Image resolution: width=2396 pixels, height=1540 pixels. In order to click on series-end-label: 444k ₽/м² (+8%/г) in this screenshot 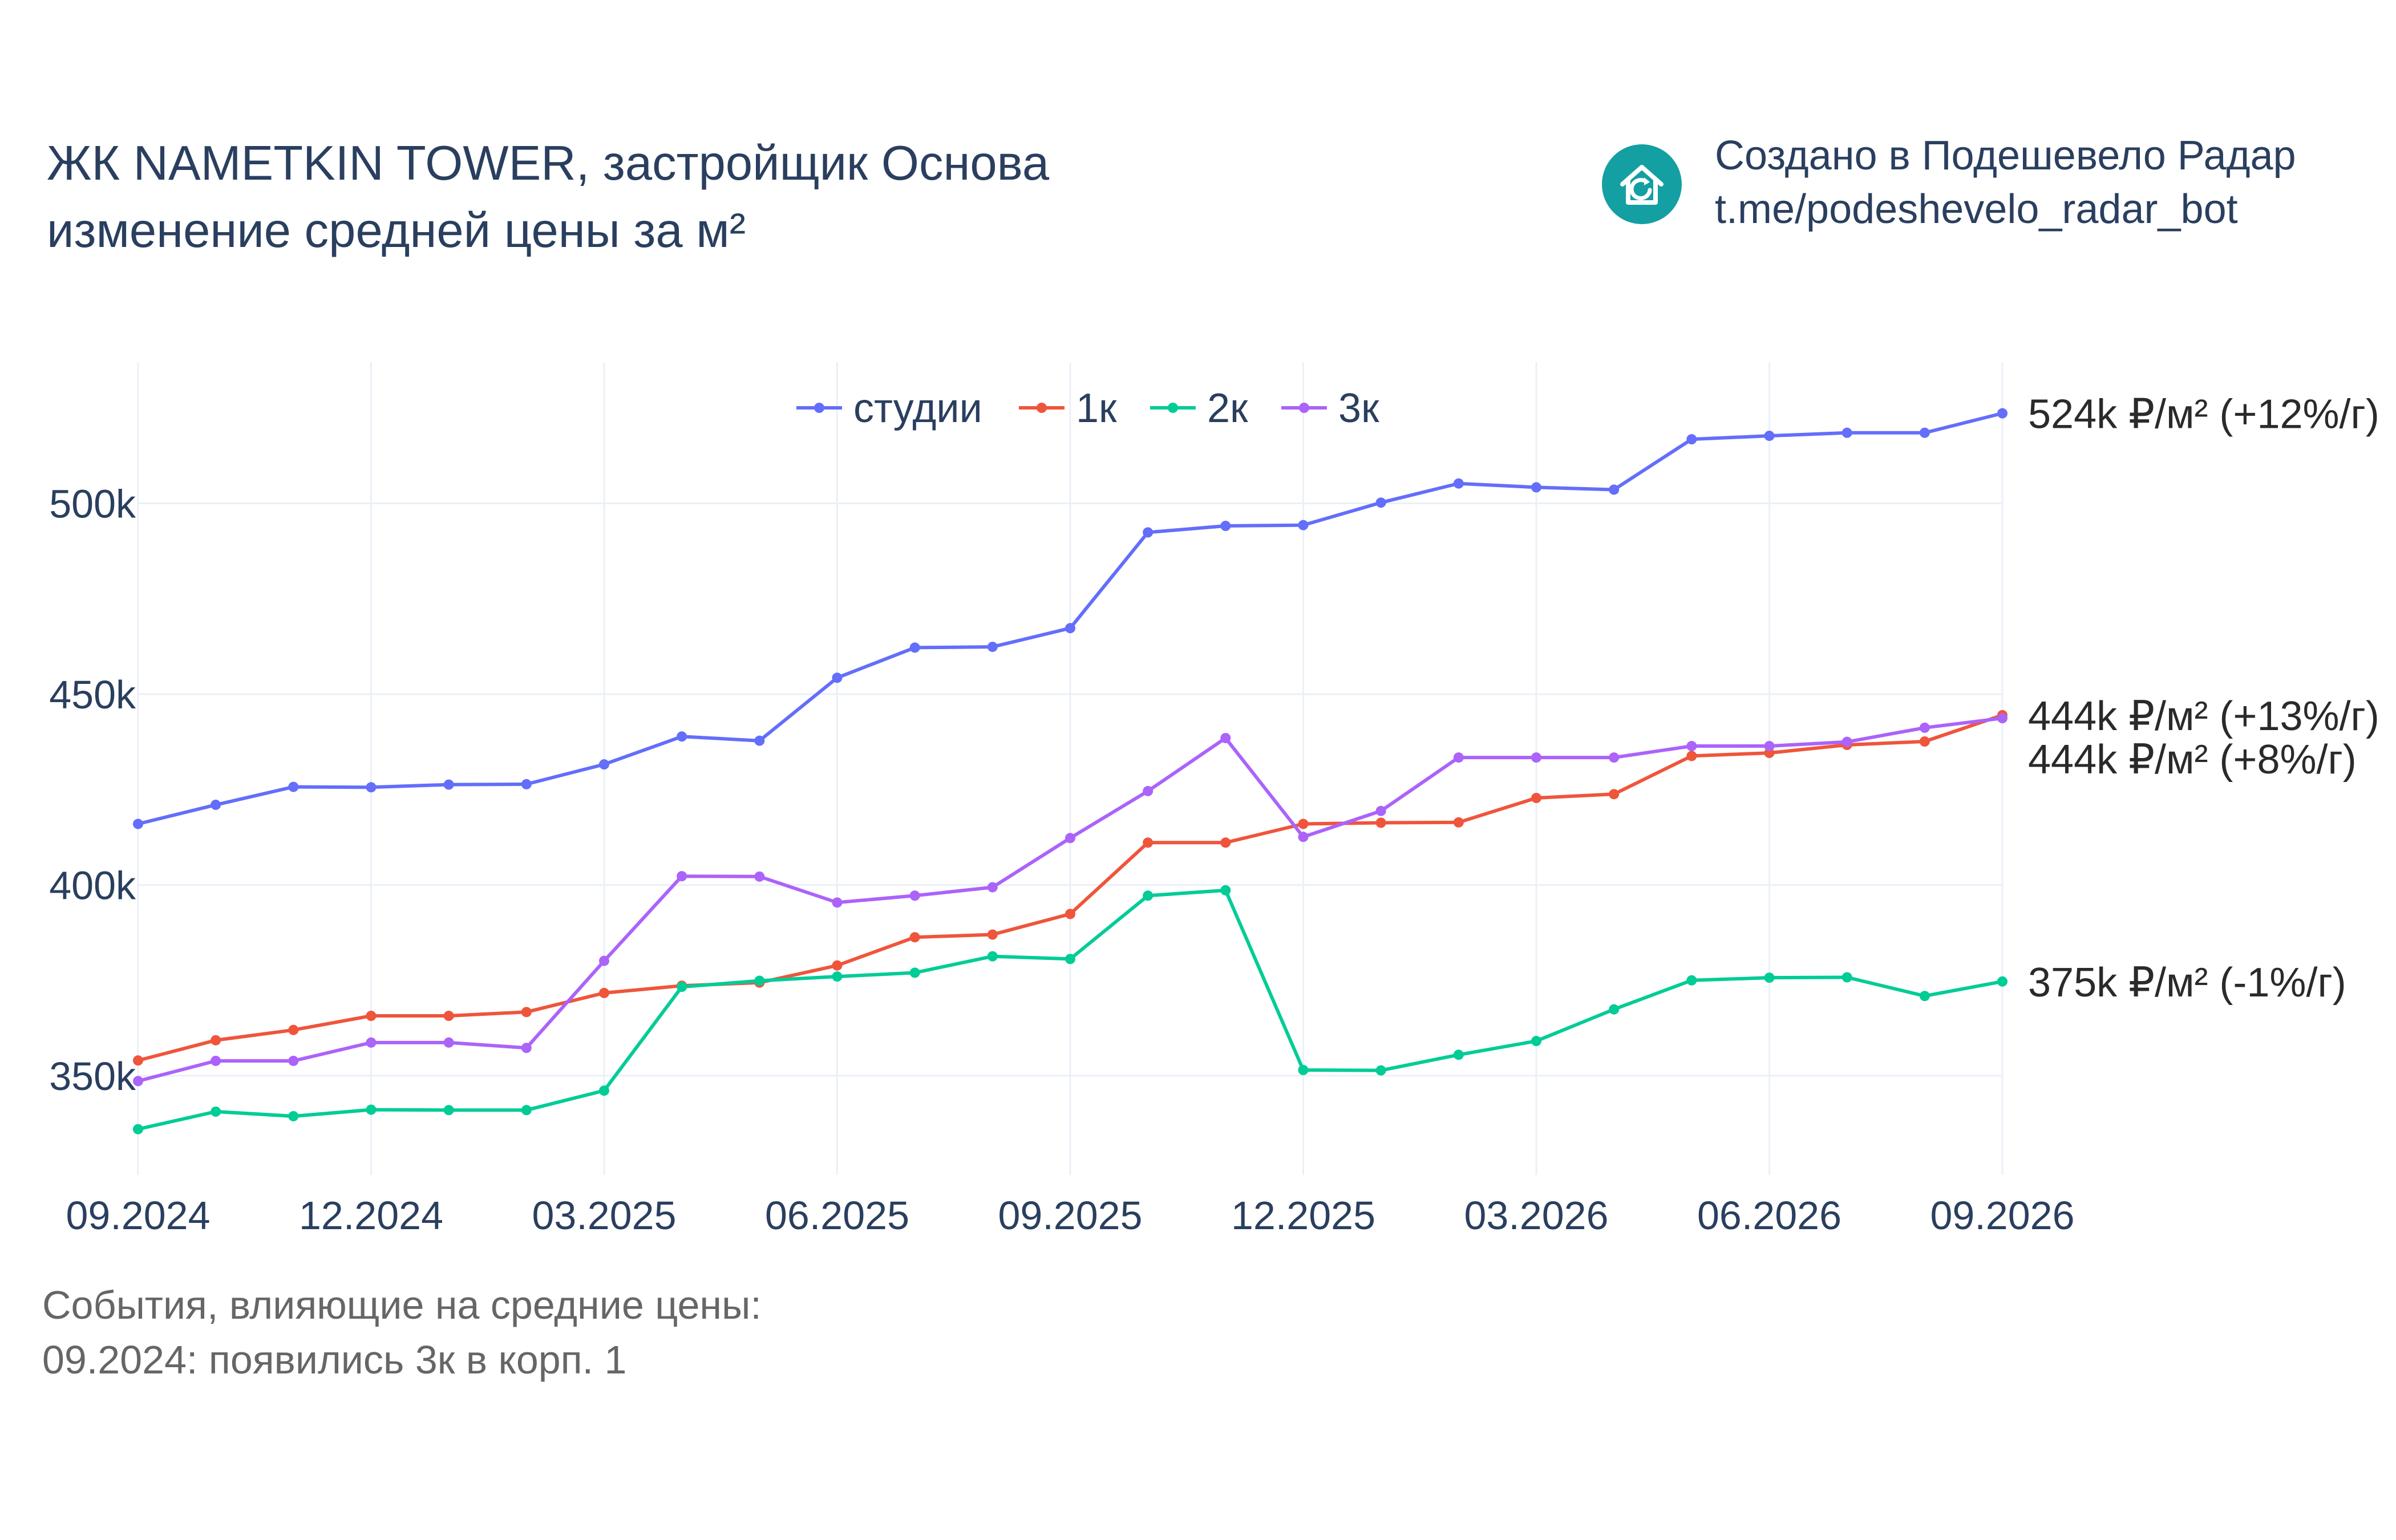, I will do `click(2192, 760)`.